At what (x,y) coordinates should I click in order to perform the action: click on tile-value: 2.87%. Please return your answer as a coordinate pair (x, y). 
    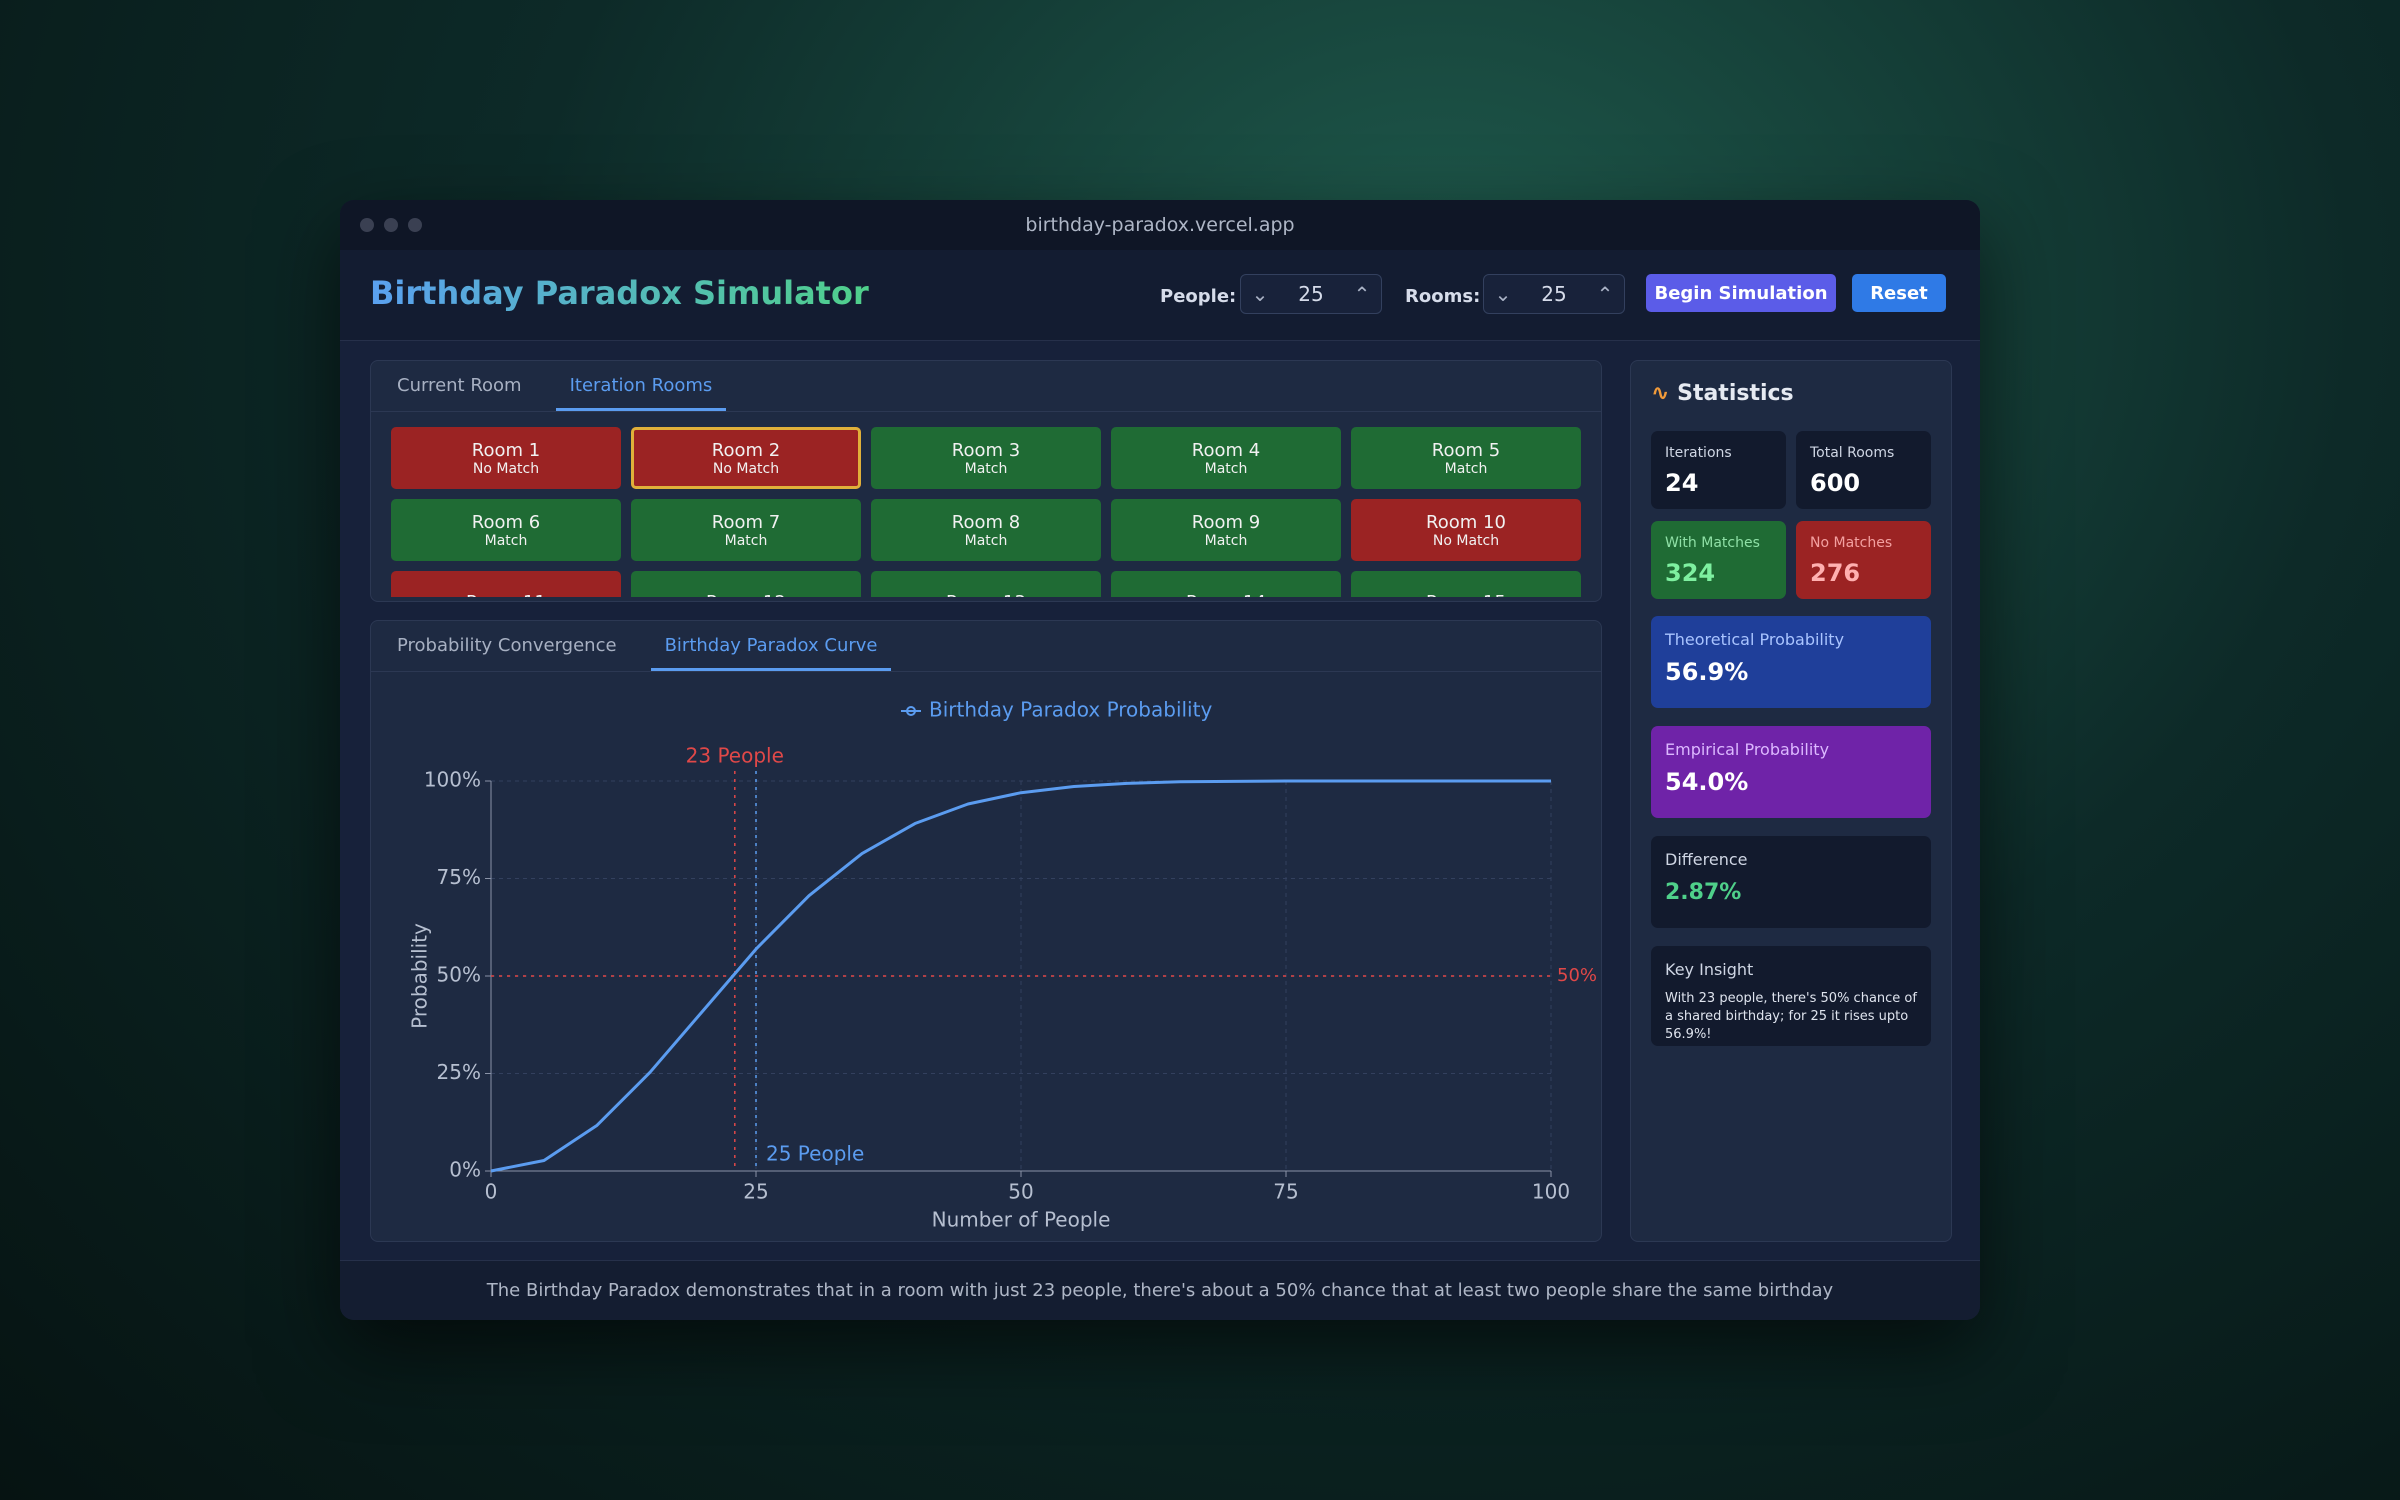
    Looking at the image, I should click on (1703, 892).